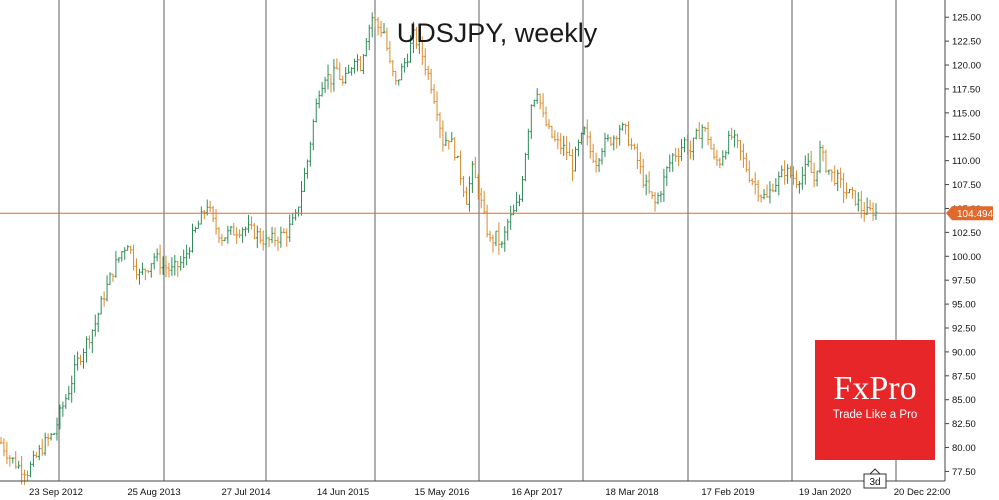 The height and width of the screenshot is (500, 999). Describe the element at coordinates (727, 492) in the screenshot. I see `x-tick-label: 17 Feb 2019` at that location.